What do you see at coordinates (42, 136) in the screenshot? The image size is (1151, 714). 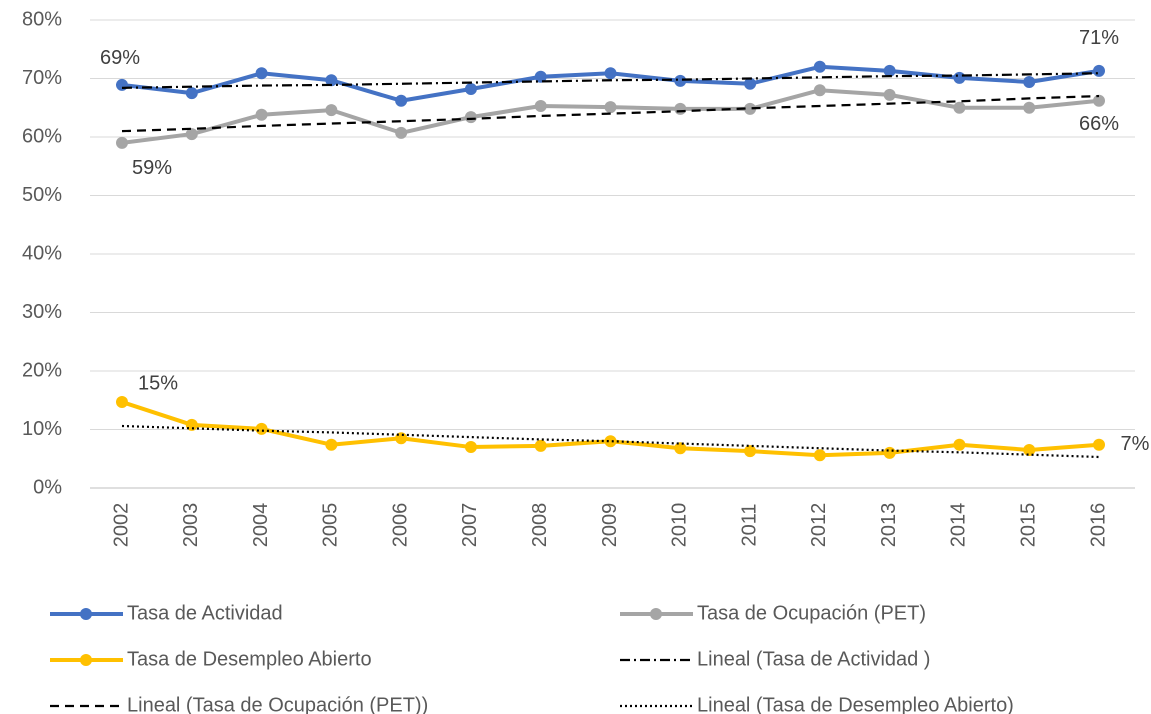 I see `y-tick-label: 60%` at bounding box center [42, 136].